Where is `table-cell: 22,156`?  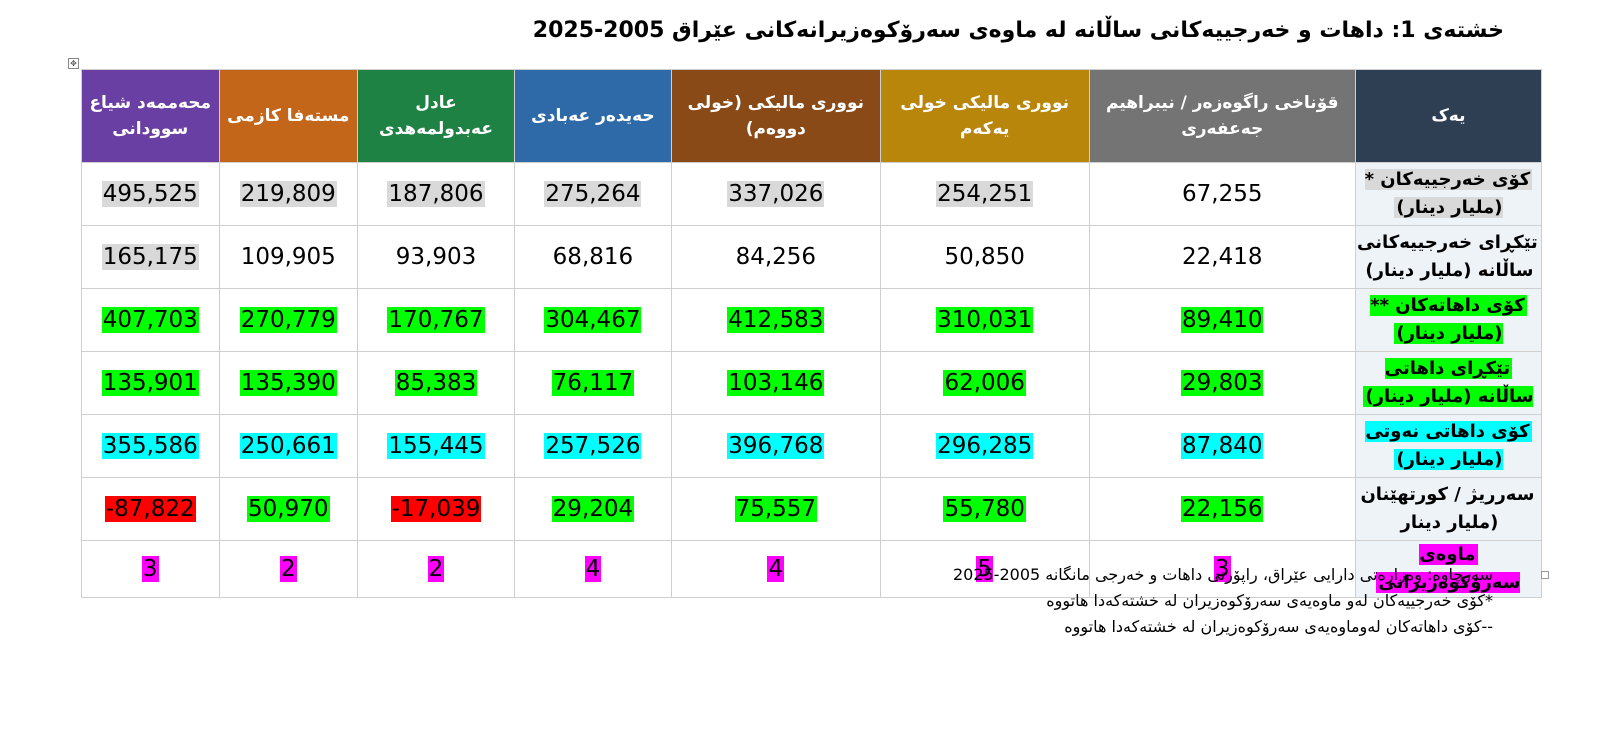 table-cell: 22,156 is located at coordinates (1222, 509).